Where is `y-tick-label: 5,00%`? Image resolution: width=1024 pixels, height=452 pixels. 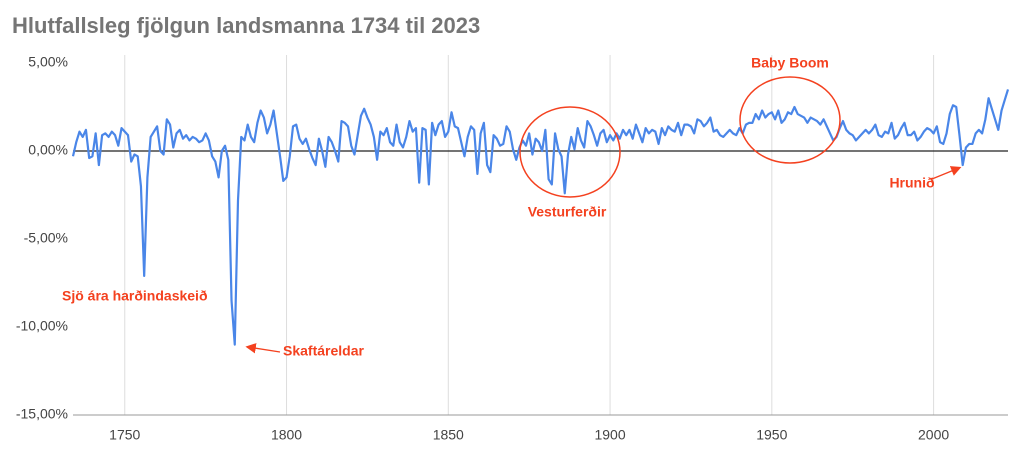
y-tick-label: 5,00% is located at coordinates (48, 62).